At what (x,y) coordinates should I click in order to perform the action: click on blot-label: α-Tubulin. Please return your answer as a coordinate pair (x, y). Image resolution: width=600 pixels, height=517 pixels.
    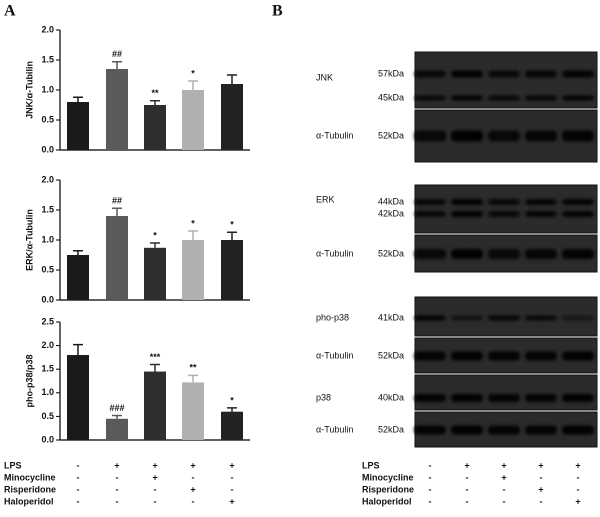
    Looking at the image, I should click on (334, 355).